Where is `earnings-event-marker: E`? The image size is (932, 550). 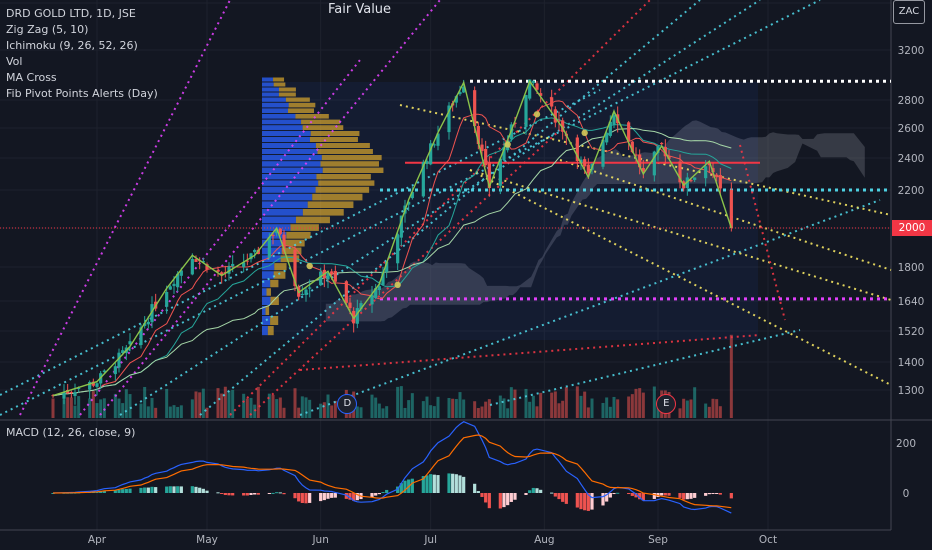 earnings-event-marker: E is located at coordinates (666, 404).